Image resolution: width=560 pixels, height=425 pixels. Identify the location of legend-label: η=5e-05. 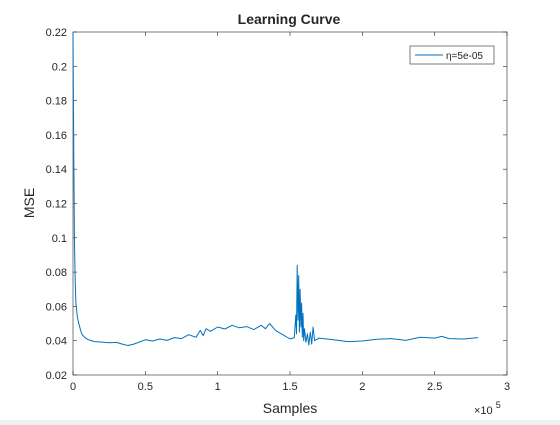
(464, 56).